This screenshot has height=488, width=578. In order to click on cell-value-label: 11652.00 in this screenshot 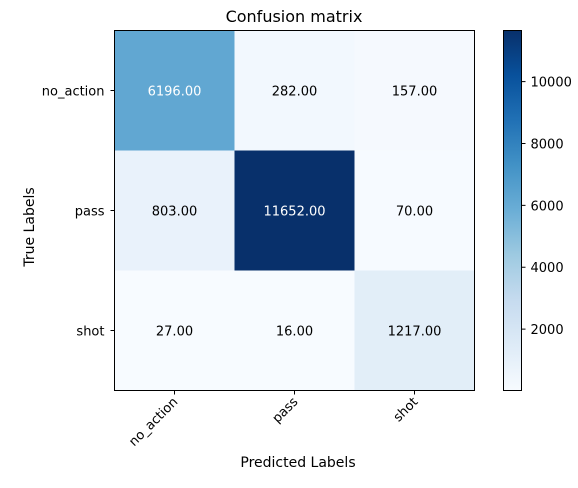, I will do `click(294, 212)`.